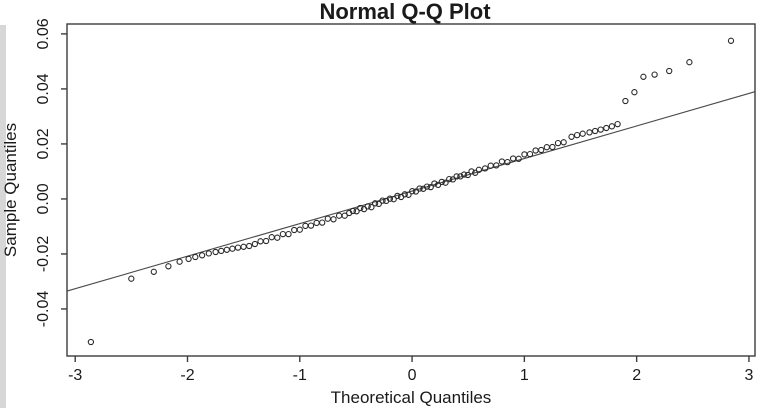  Describe the element at coordinates (187, 375) in the screenshot. I see `x-tick-label: -2` at that location.